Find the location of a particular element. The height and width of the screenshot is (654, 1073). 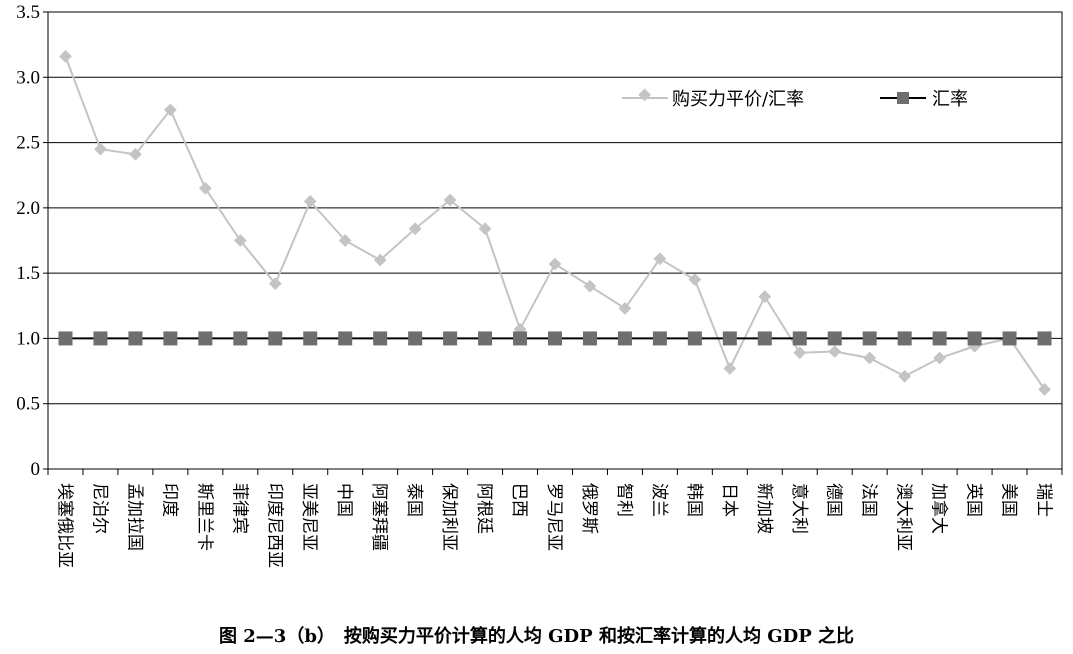

legend-ppp-marker is located at coordinates (645, 95).